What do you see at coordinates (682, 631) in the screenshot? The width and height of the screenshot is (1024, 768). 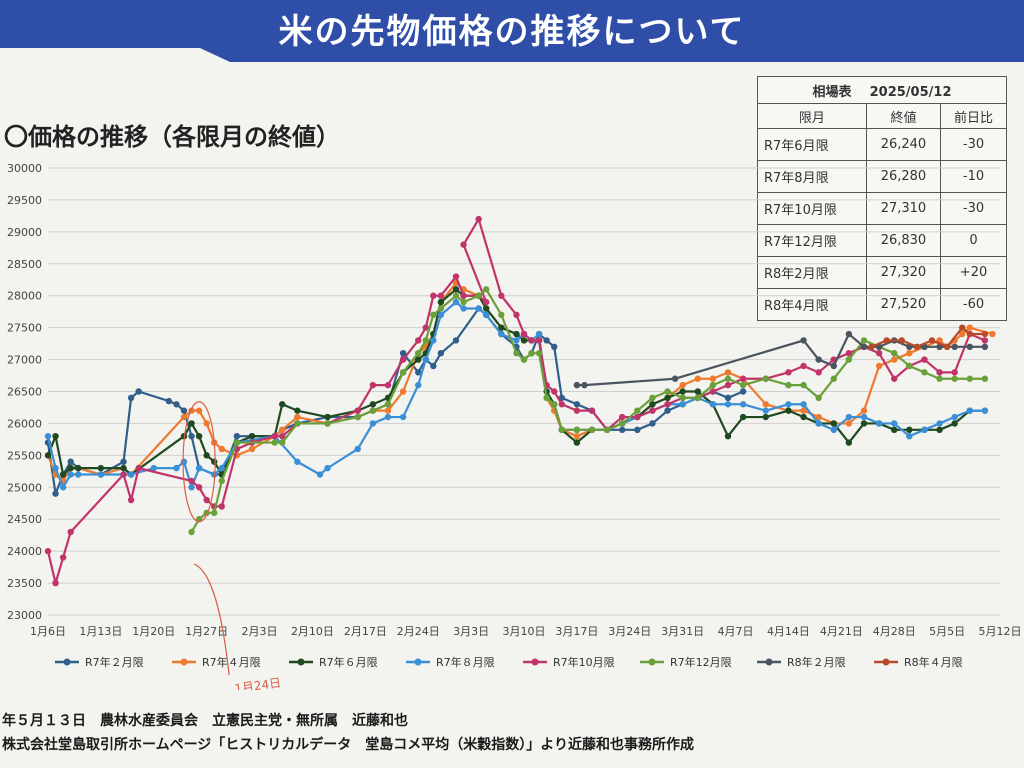 I see `x-tick-label: 3月31日` at bounding box center [682, 631].